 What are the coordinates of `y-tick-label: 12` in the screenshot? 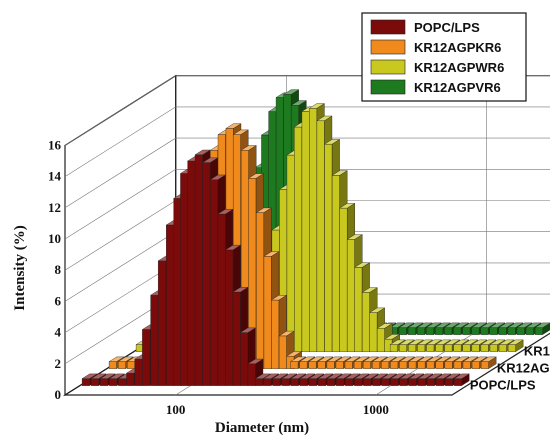 It's located at (54, 207).